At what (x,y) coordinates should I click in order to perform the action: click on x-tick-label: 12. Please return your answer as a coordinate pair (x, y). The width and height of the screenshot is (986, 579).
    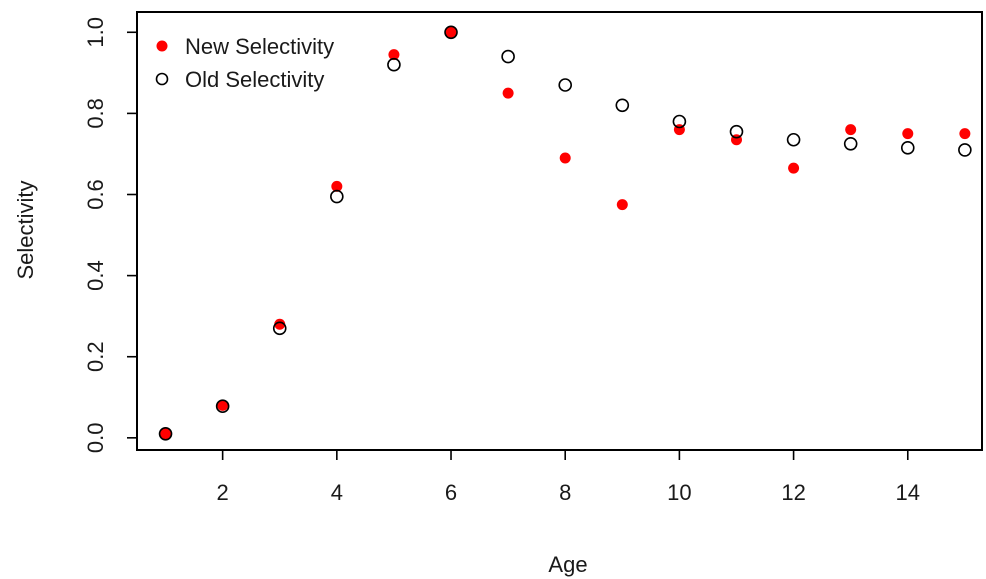
    Looking at the image, I should click on (793, 492).